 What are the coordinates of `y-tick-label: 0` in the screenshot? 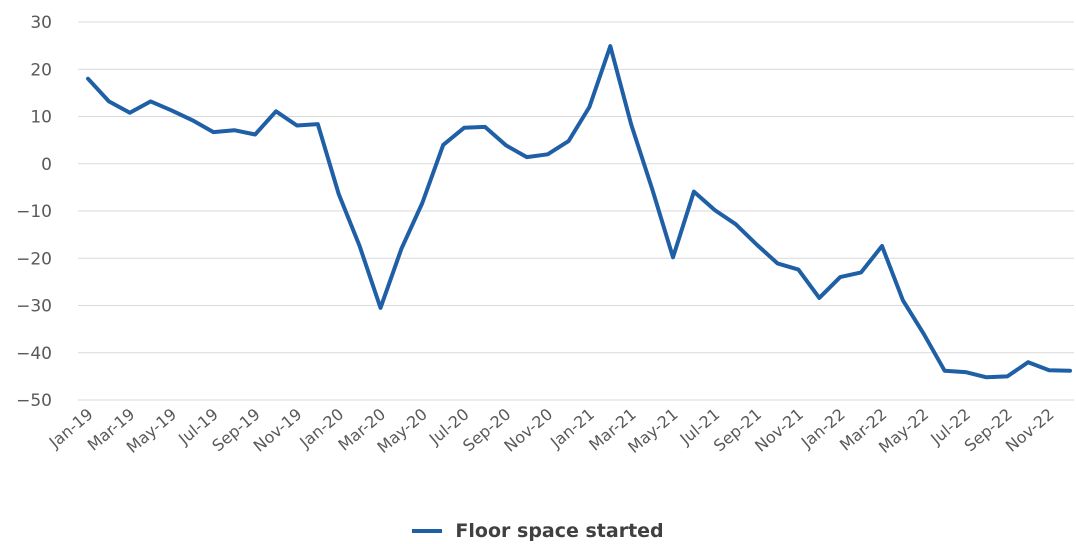 It's located at (46, 165).